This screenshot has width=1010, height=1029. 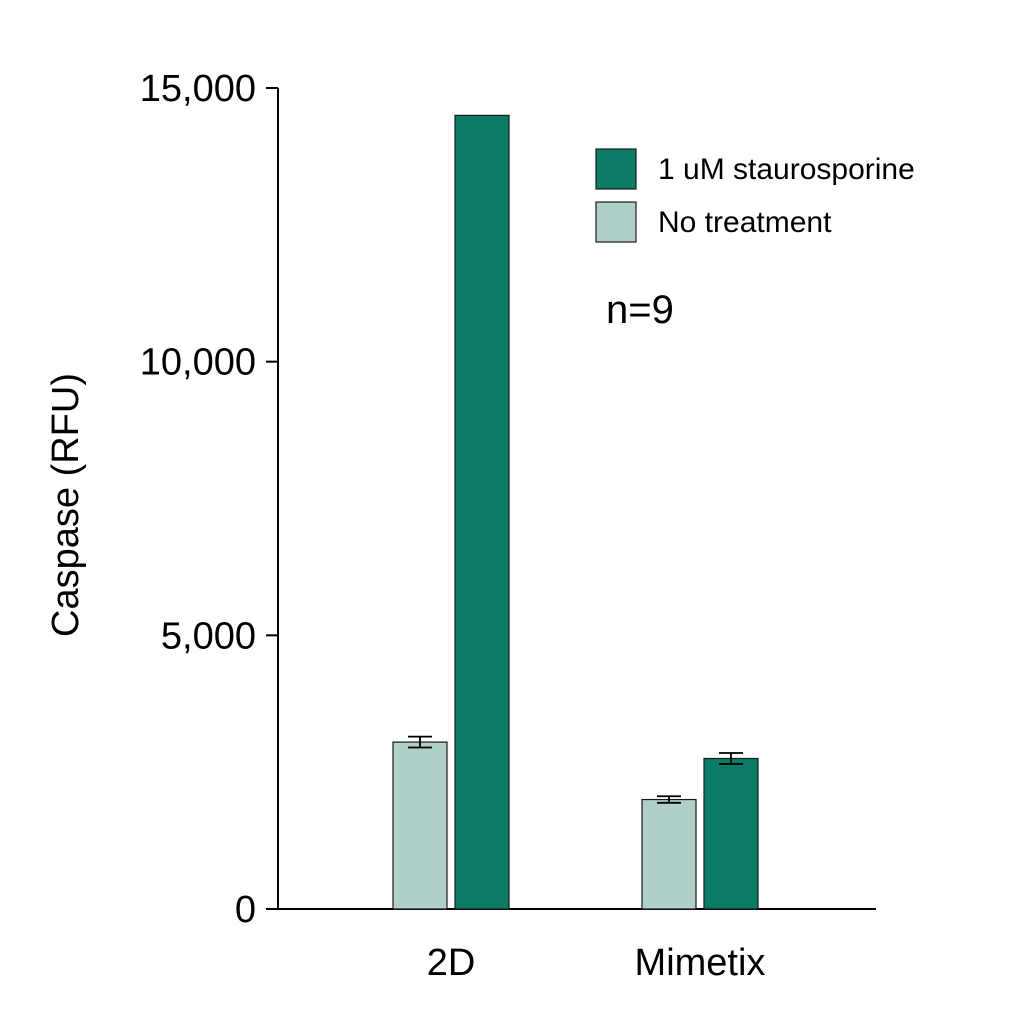 What do you see at coordinates (640, 310) in the screenshot?
I see `annotation-n: n=9` at bounding box center [640, 310].